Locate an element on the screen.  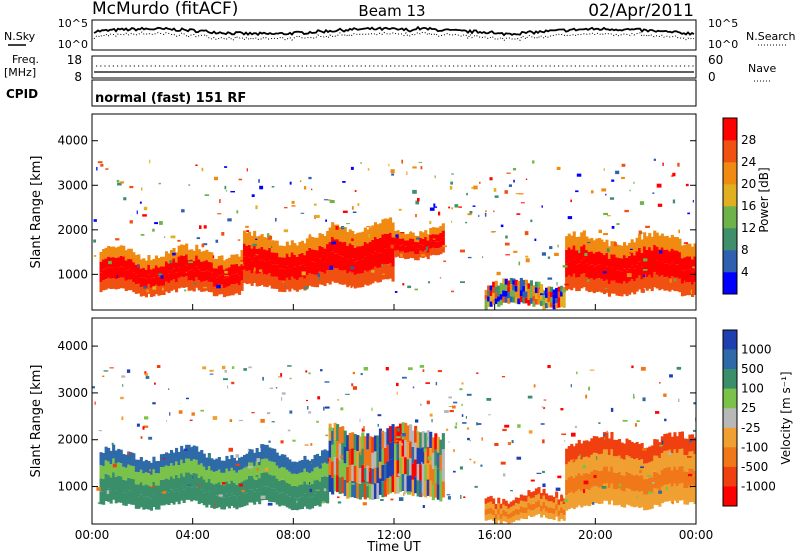
freq-panel is located at coordinates (394, 67).